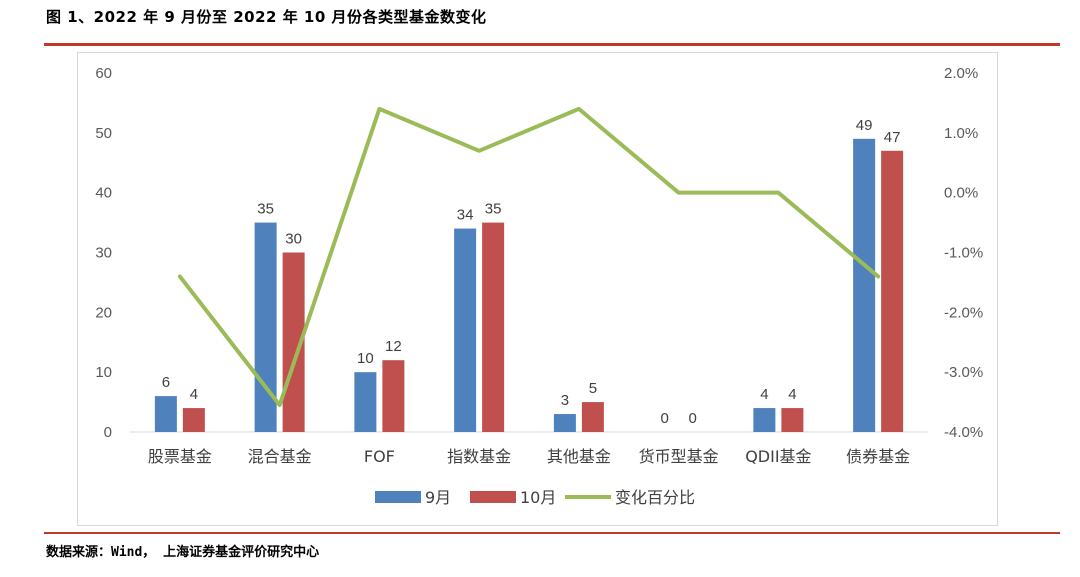 This screenshot has width=1080, height=577. I want to click on y-tick-label: 10, so click(103, 372).